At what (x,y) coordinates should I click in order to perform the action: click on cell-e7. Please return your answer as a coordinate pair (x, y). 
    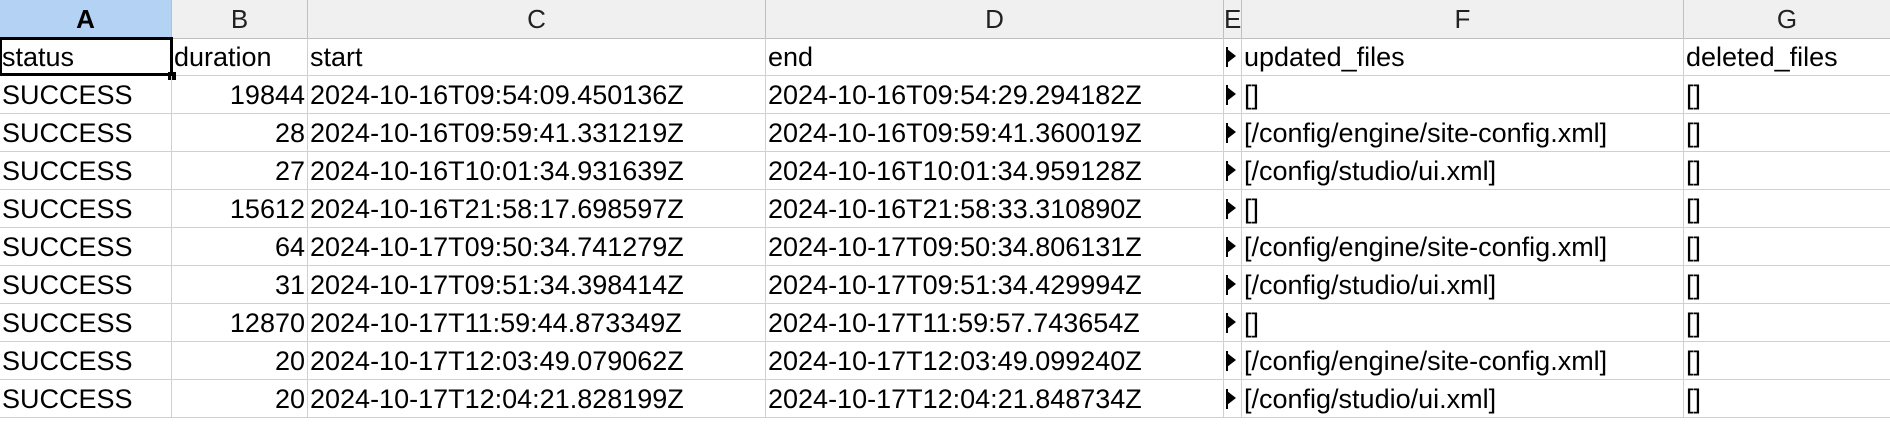
    Looking at the image, I should click on (1233, 284).